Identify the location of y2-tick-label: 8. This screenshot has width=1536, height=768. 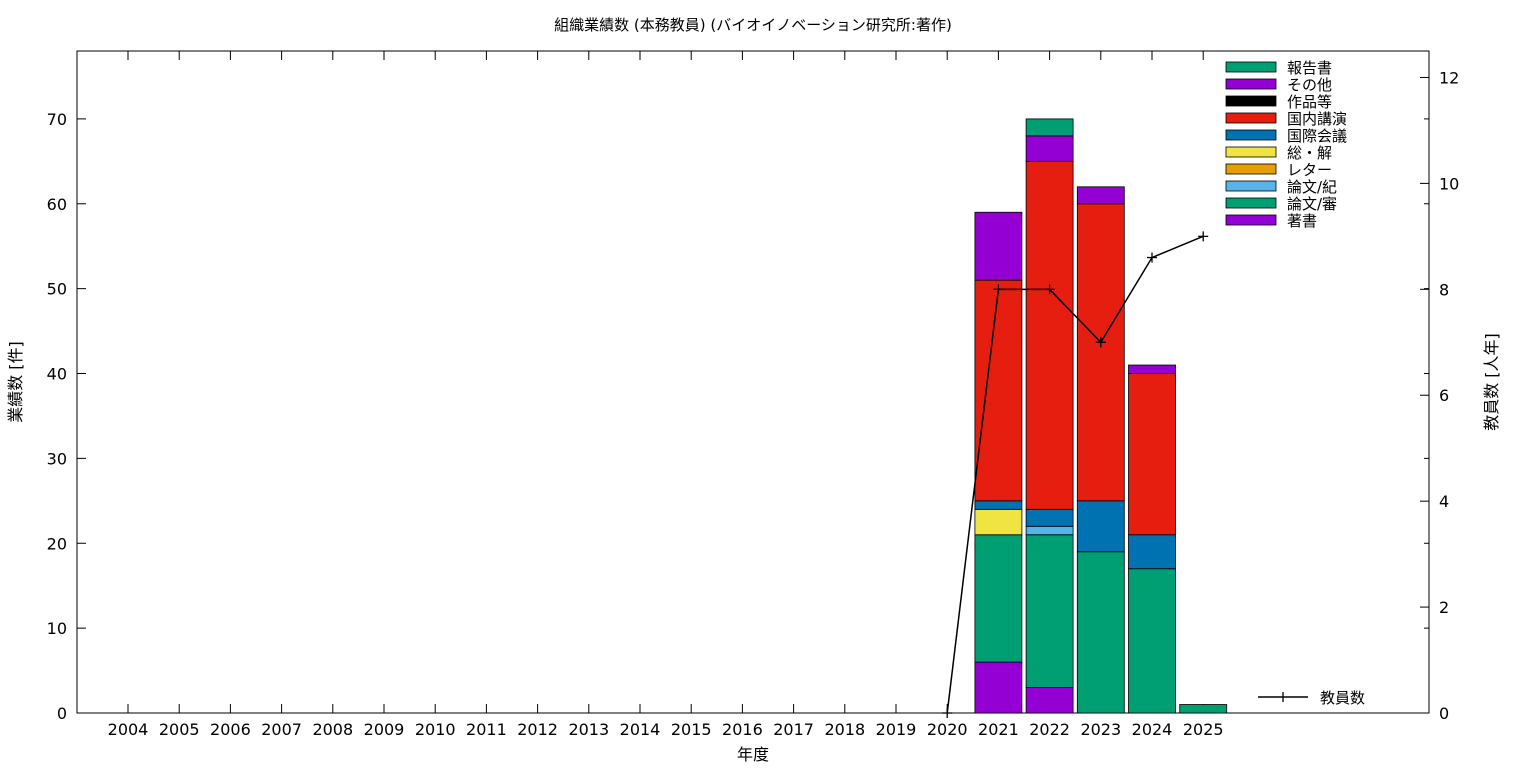
(1444, 289).